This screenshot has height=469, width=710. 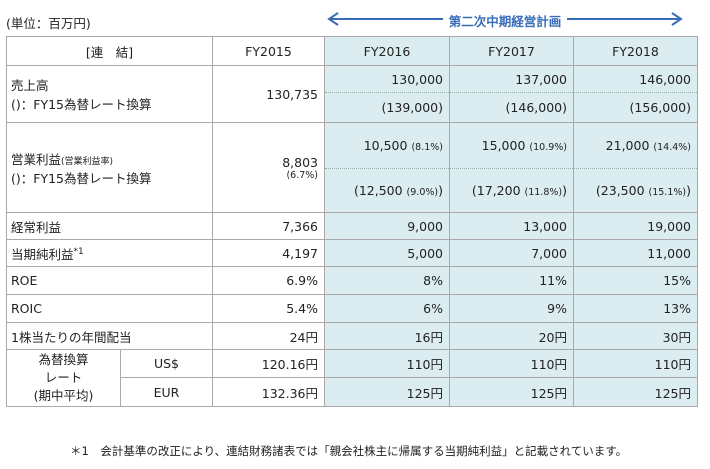 I want to click on row-fy2017: 20円, so click(x=511, y=336).